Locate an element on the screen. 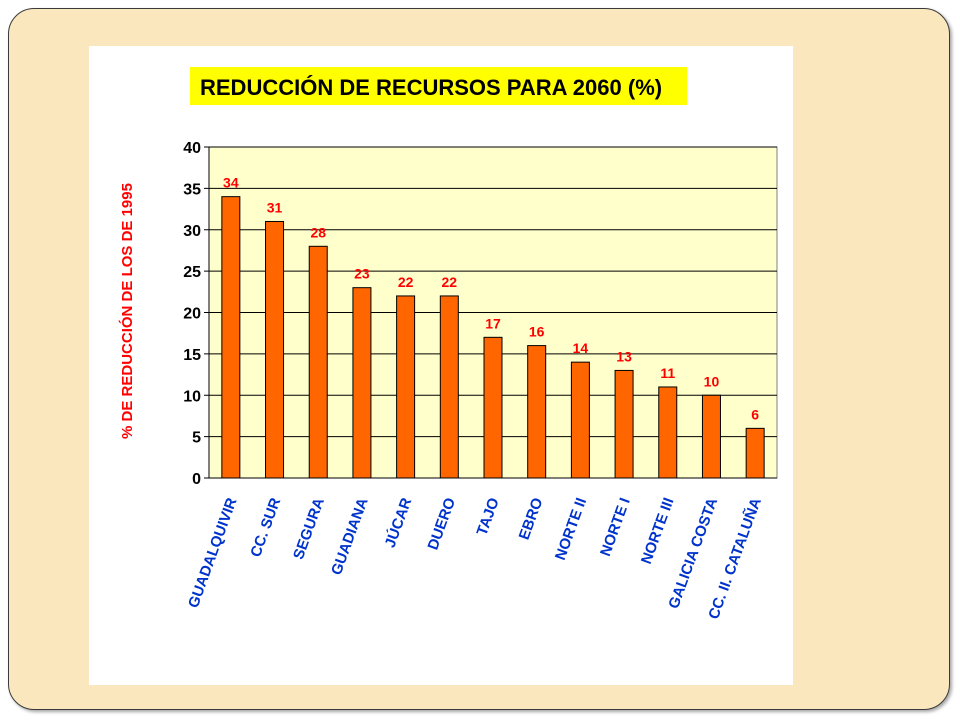 The image size is (960, 720). y-tick-label: 25 is located at coordinates (192, 272).